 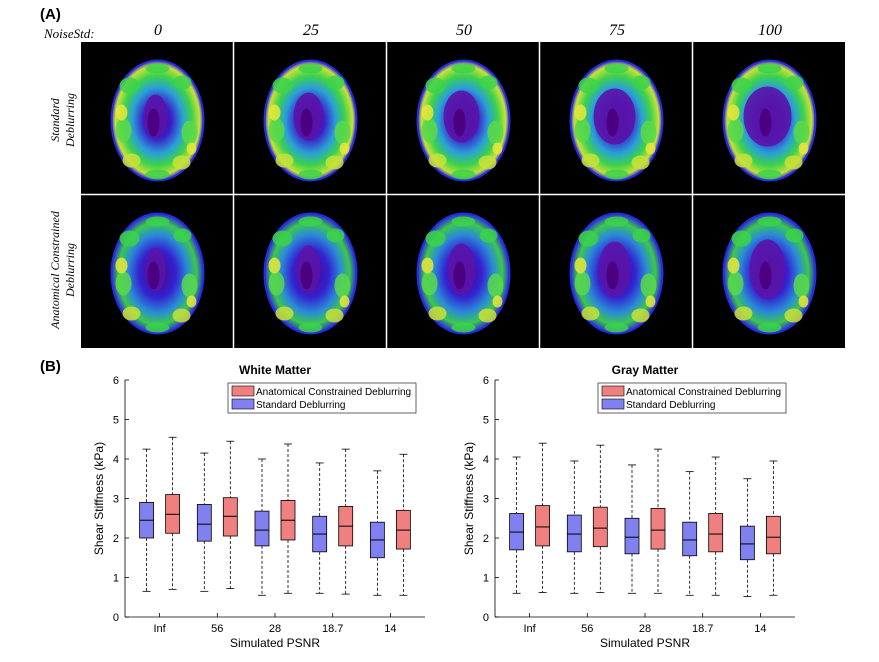 I want to click on row-label-anatomical-line1: Anatomical Constrained, so click(x=55, y=270).